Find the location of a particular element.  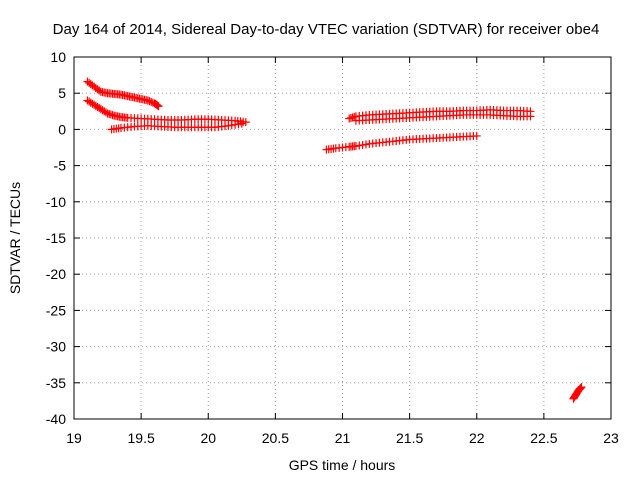

y-tick-label: -10 is located at coordinates (56, 202).